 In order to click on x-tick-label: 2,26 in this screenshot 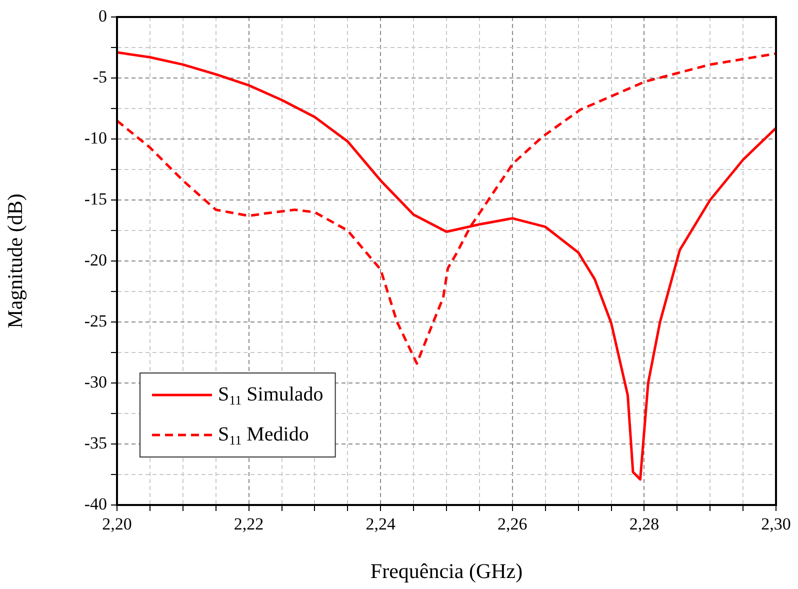, I will do `click(513, 524)`.